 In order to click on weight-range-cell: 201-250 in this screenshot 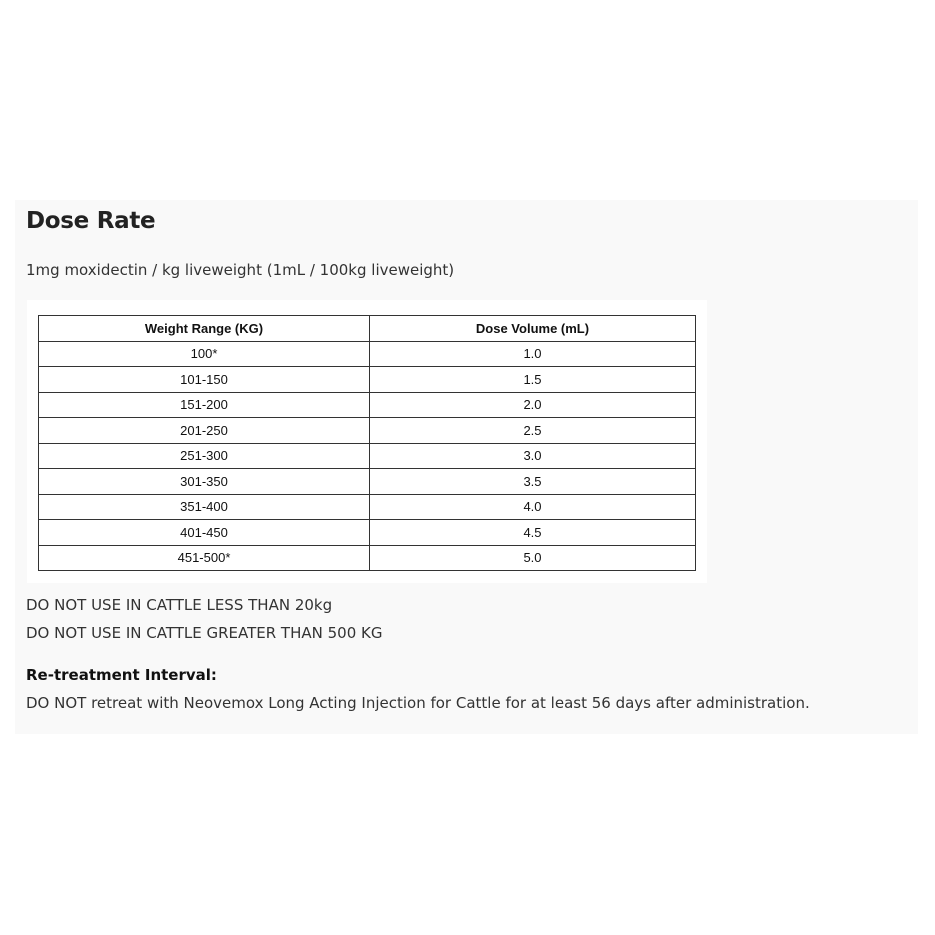, I will do `click(204, 430)`.